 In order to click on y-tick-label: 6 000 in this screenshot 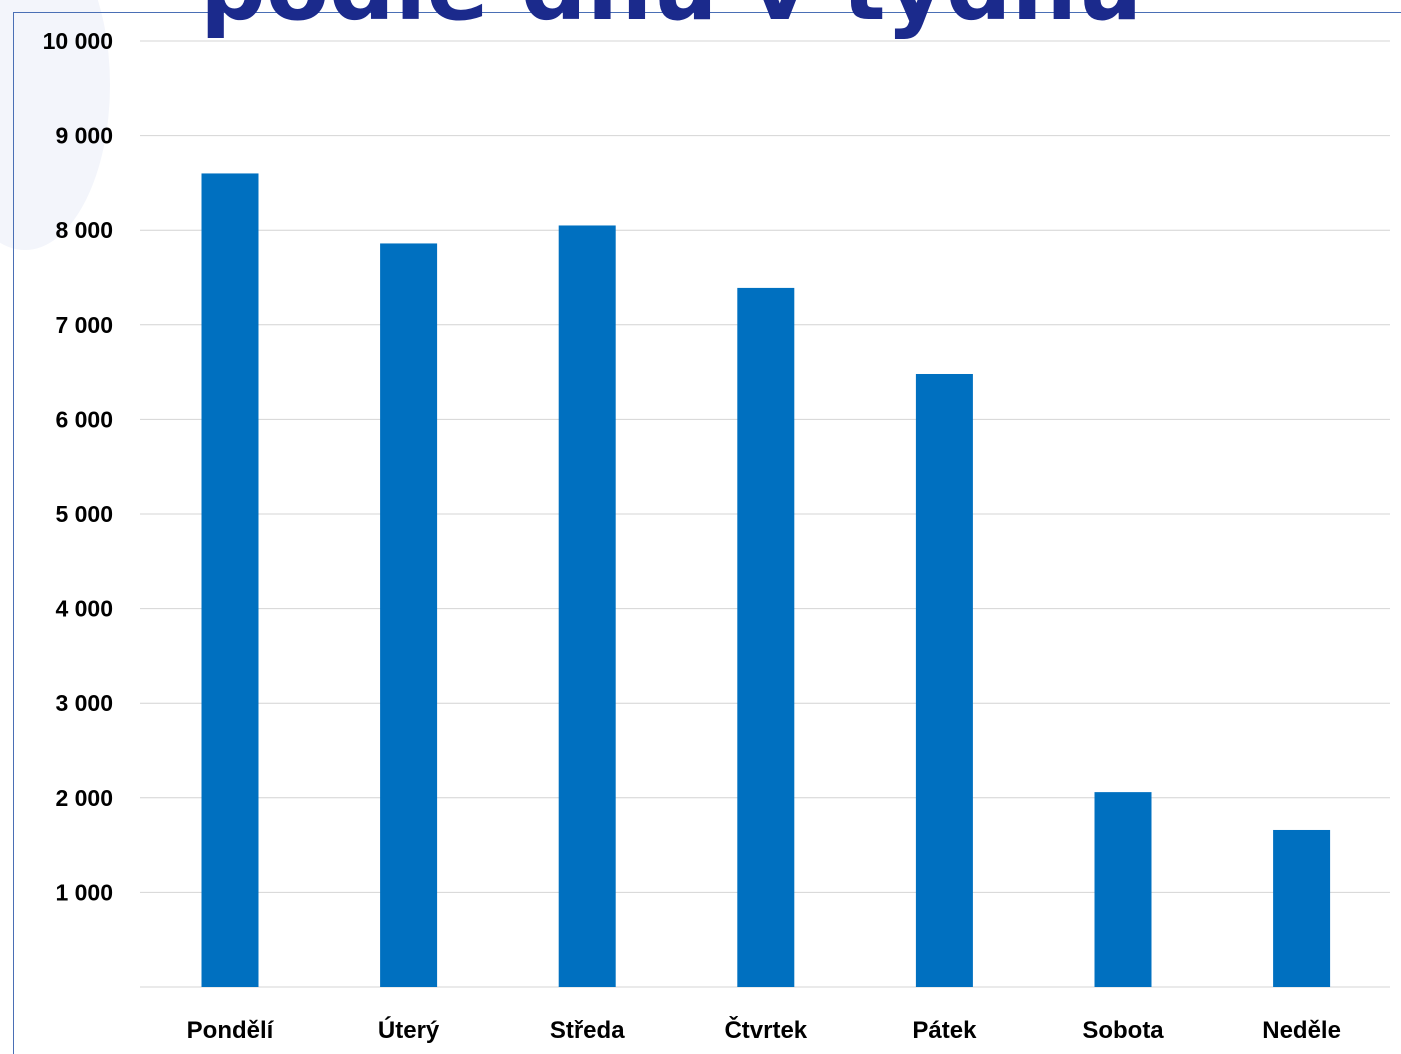, I will do `click(84, 419)`.